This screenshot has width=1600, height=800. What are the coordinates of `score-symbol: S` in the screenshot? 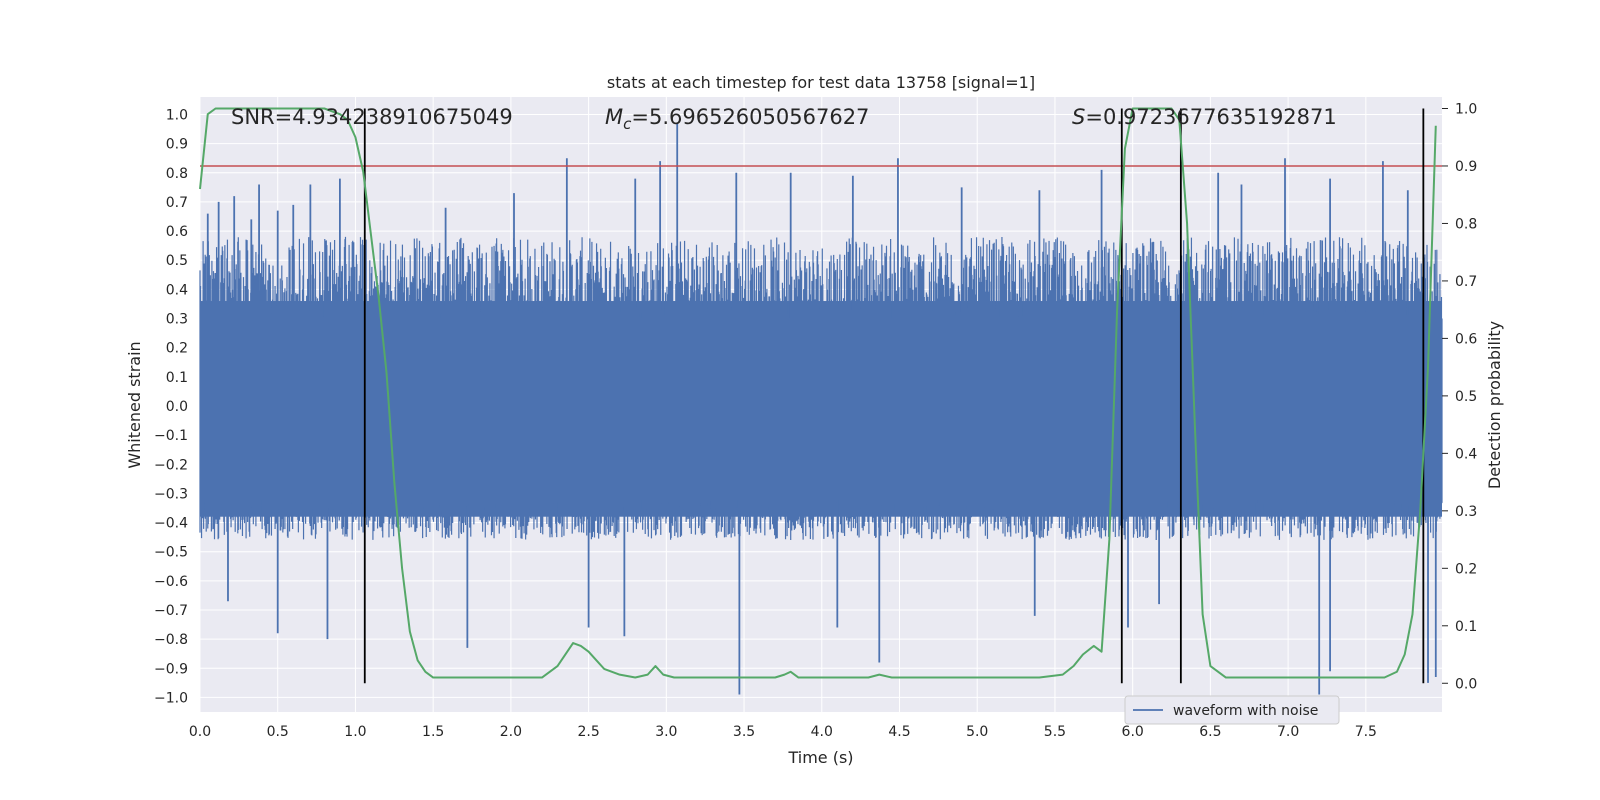 It's located at (1078, 117).